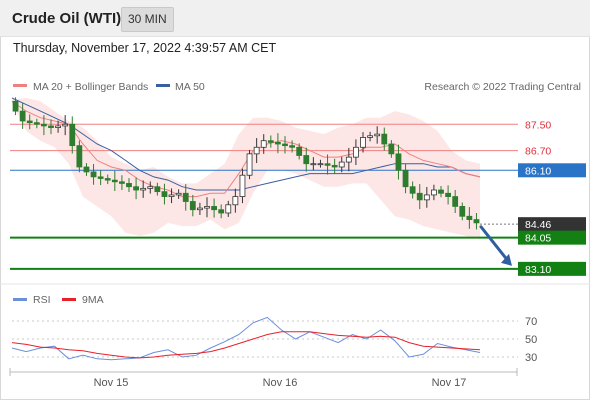 Image resolution: width=590 pixels, height=400 pixels. I want to click on rsi-tick-label-50: 50, so click(531, 340).